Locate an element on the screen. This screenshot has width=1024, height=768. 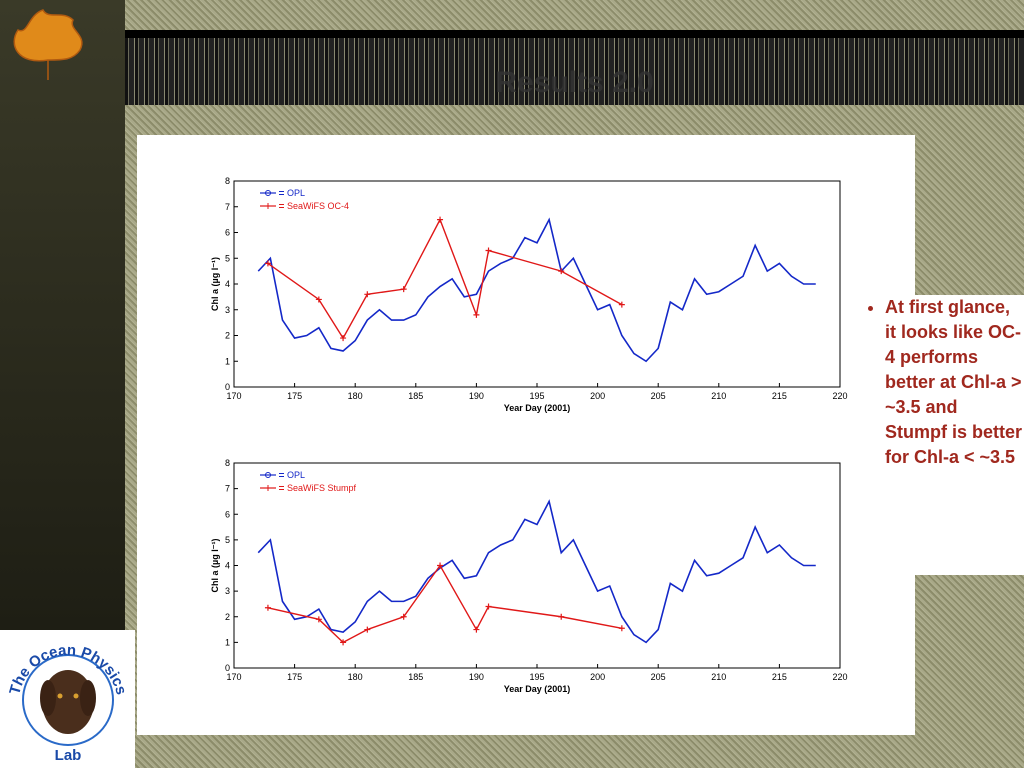
logo-ring is located at coordinates (68, 700).